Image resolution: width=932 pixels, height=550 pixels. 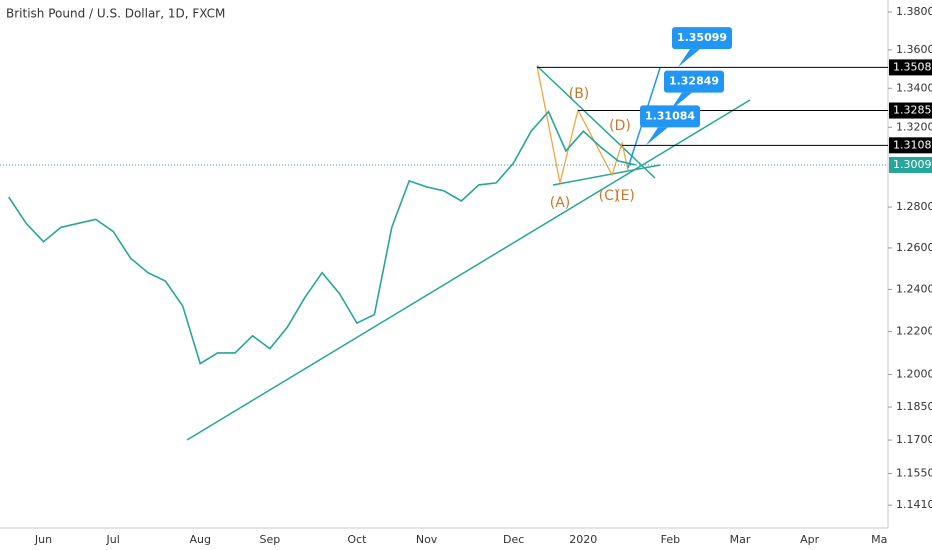 What do you see at coordinates (199, 539) in the screenshot?
I see `x-tick-label: Aug` at bounding box center [199, 539].